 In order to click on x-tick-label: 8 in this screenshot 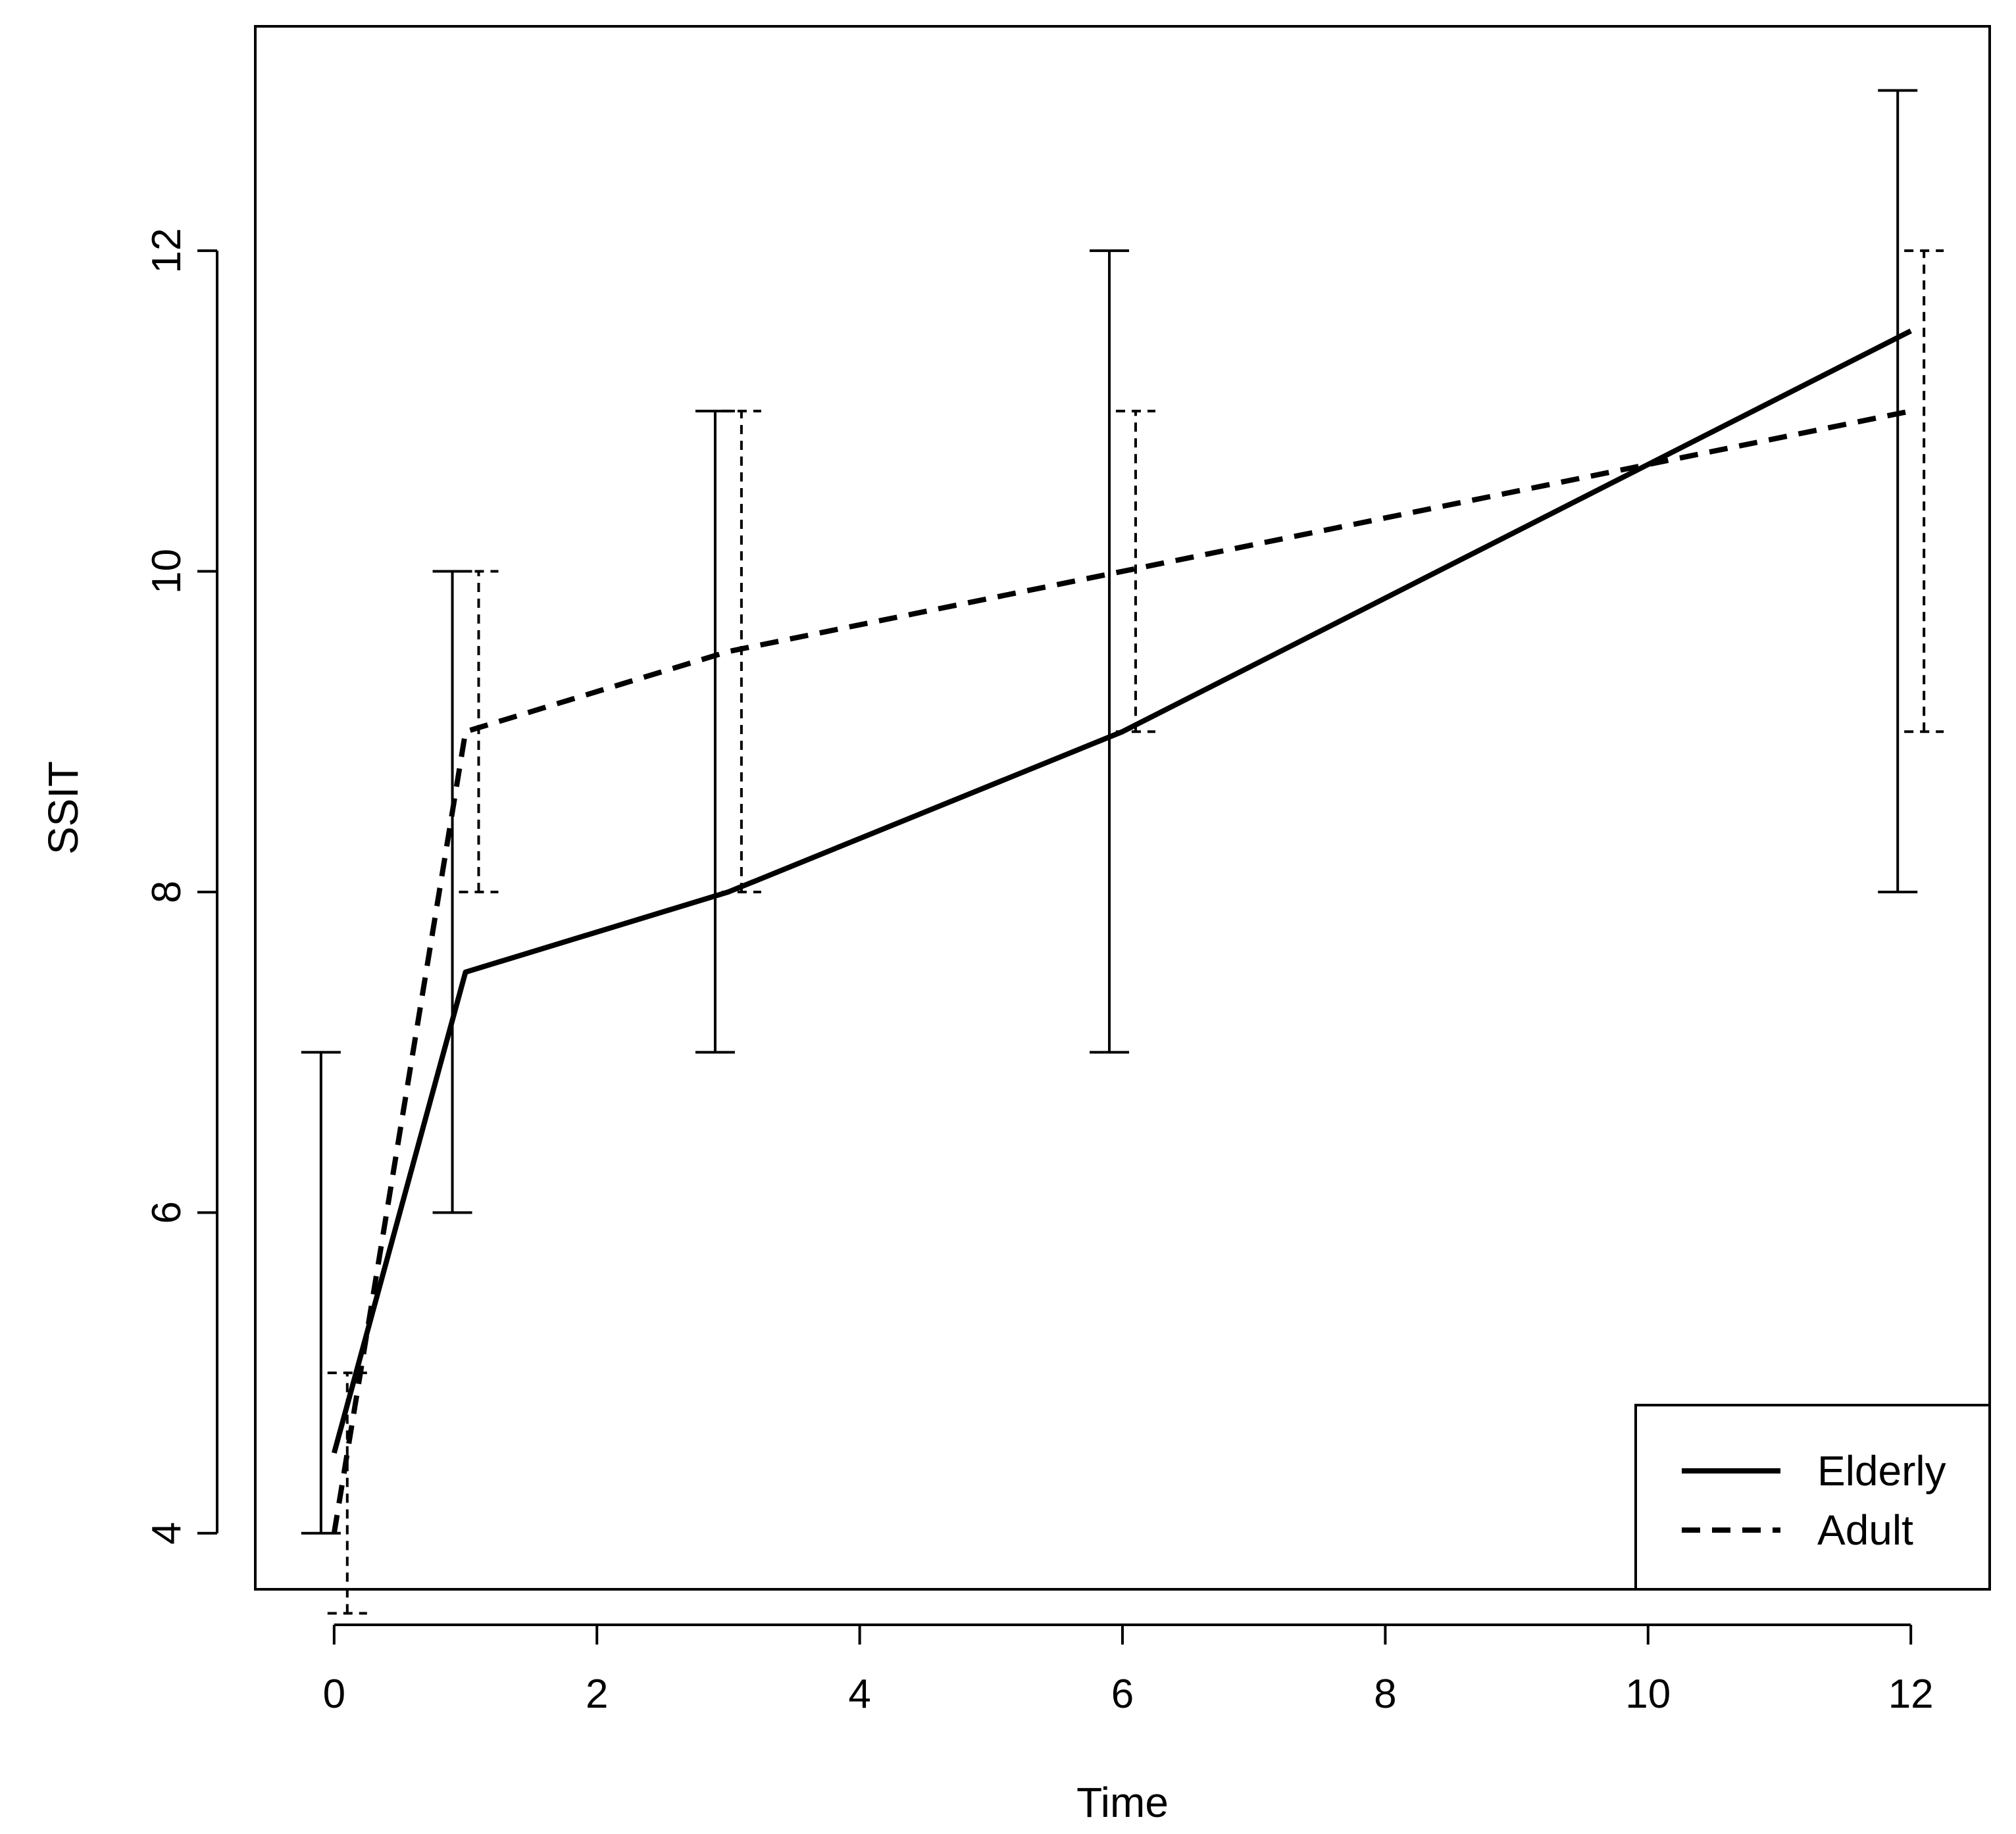, I will do `click(1385, 1694)`.